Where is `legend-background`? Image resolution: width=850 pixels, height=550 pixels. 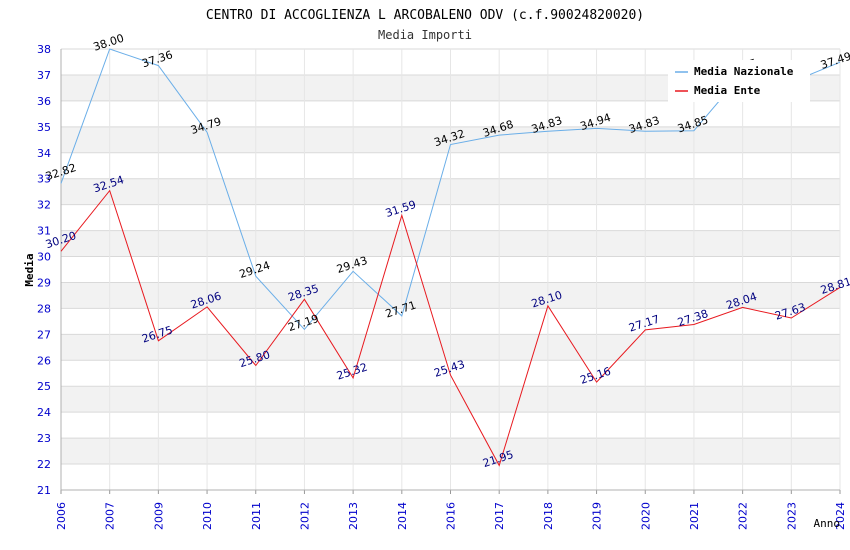 legend-background is located at coordinates (739, 81).